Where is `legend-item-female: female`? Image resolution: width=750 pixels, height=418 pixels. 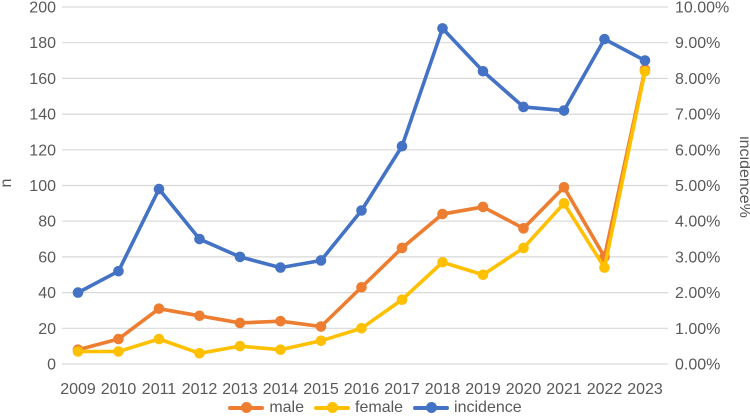 legend-item-female: female is located at coordinates (358, 408).